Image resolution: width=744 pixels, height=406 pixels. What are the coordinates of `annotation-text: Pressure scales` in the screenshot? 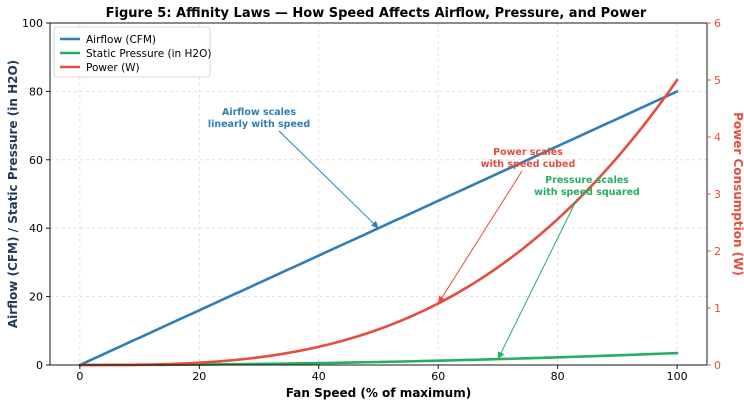 It's located at (587, 180).